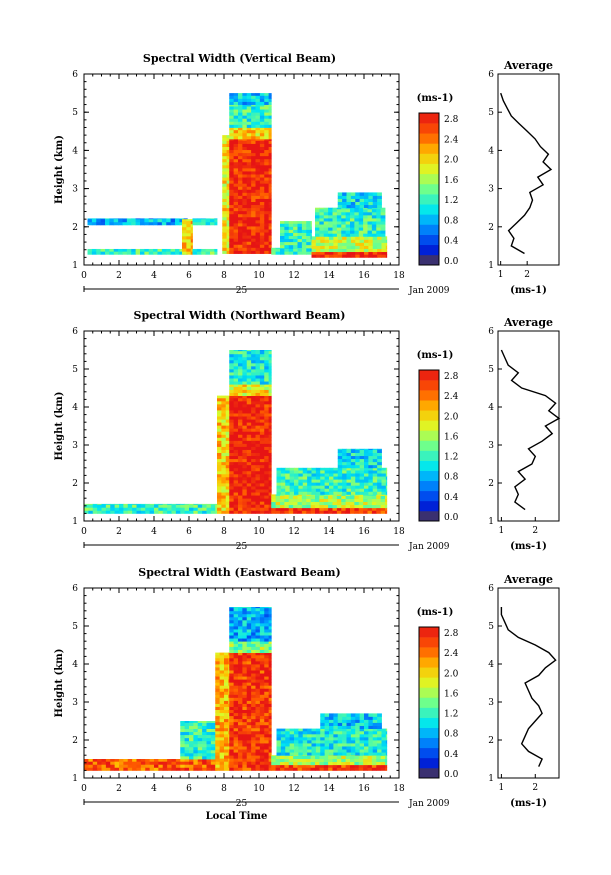 Image resolution: width=611 pixels, height=875 pixels. What do you see at coordinates (84, 789) in the screenshot?
I see `x-tick-label: 0` at bounding box center [84, 789].